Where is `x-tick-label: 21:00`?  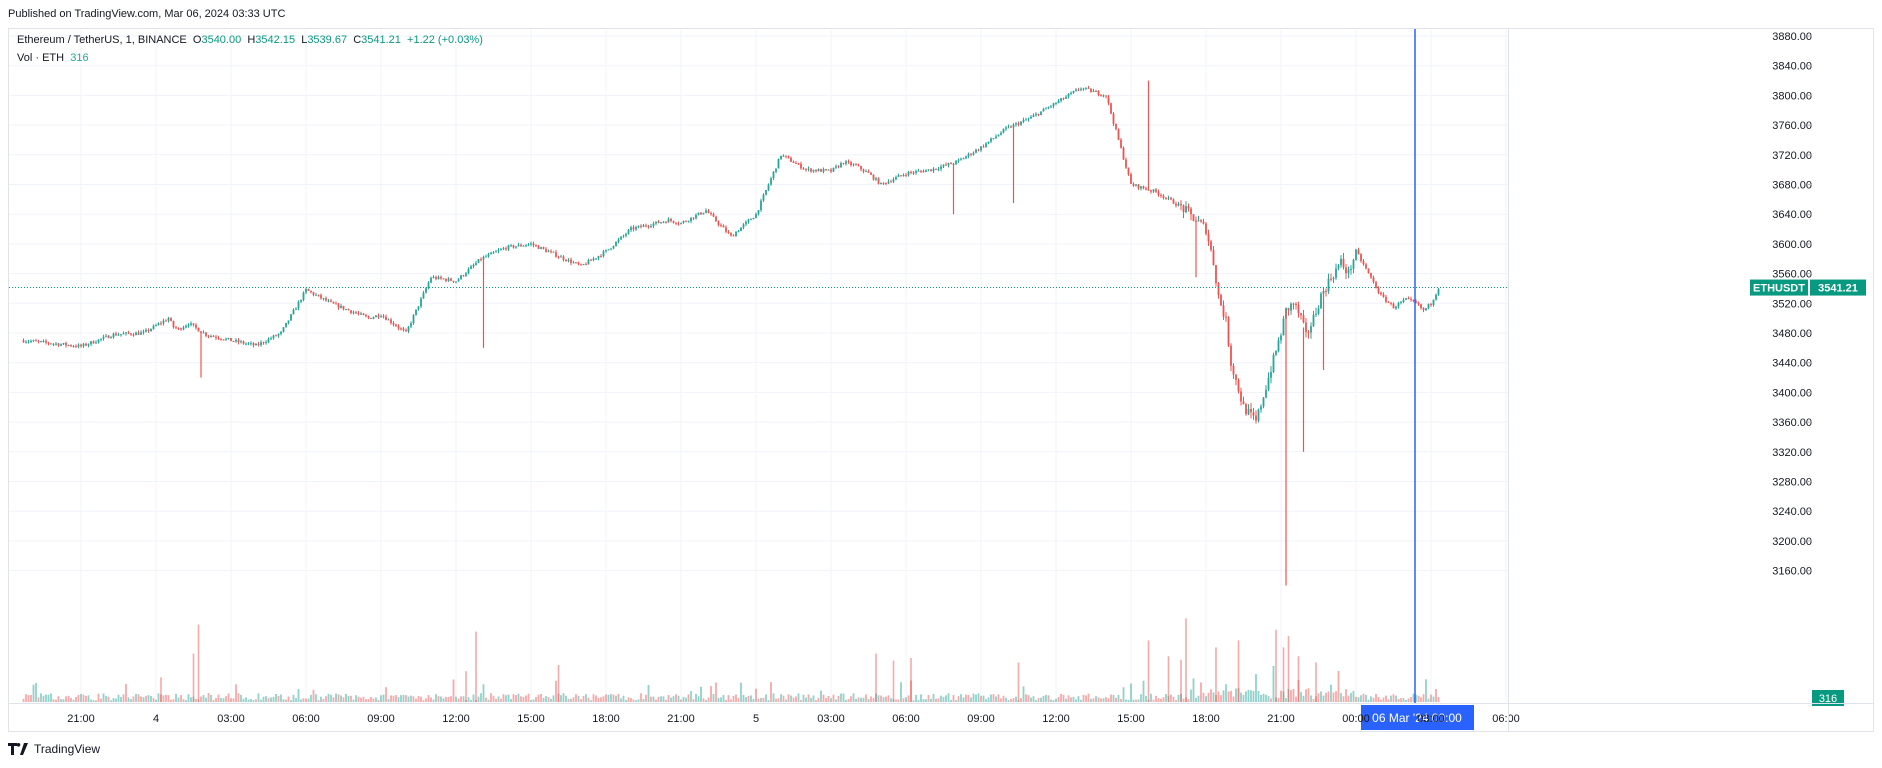
x-tick-label: 21:00 is located at coordinates (81, 719).